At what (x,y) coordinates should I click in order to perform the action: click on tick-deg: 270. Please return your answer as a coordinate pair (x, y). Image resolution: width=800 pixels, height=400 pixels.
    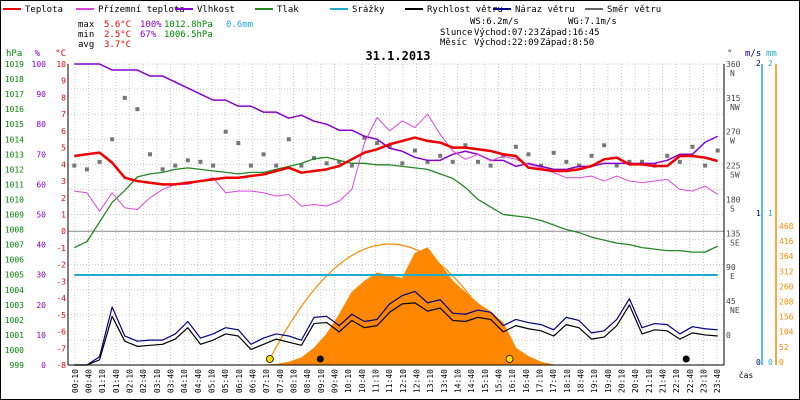
    Looking at the image, I should click on (733, 132).